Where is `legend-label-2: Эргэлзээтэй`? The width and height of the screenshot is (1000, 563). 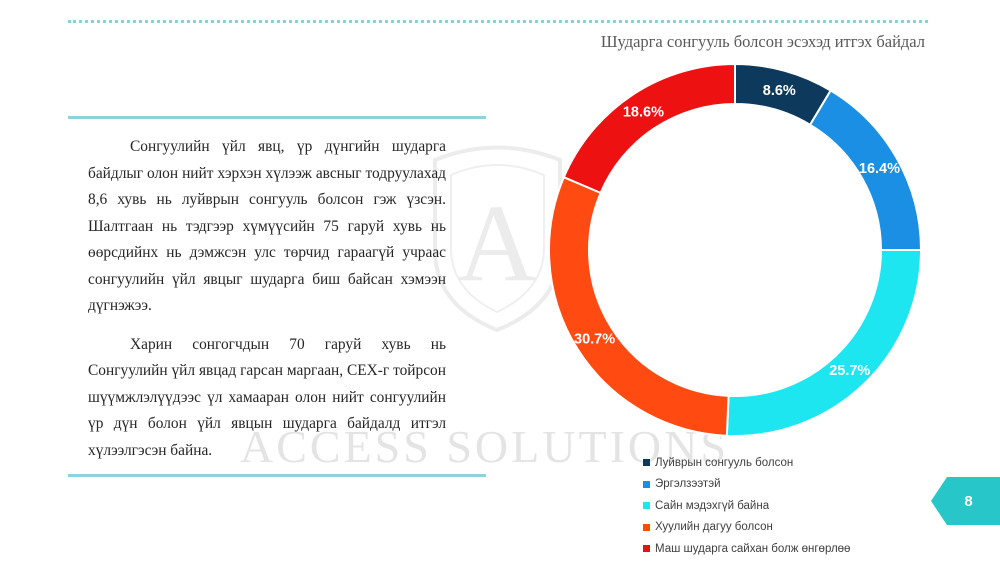 legend-label-2: Эргэлзээтэй is located at coordinates (688, 484).